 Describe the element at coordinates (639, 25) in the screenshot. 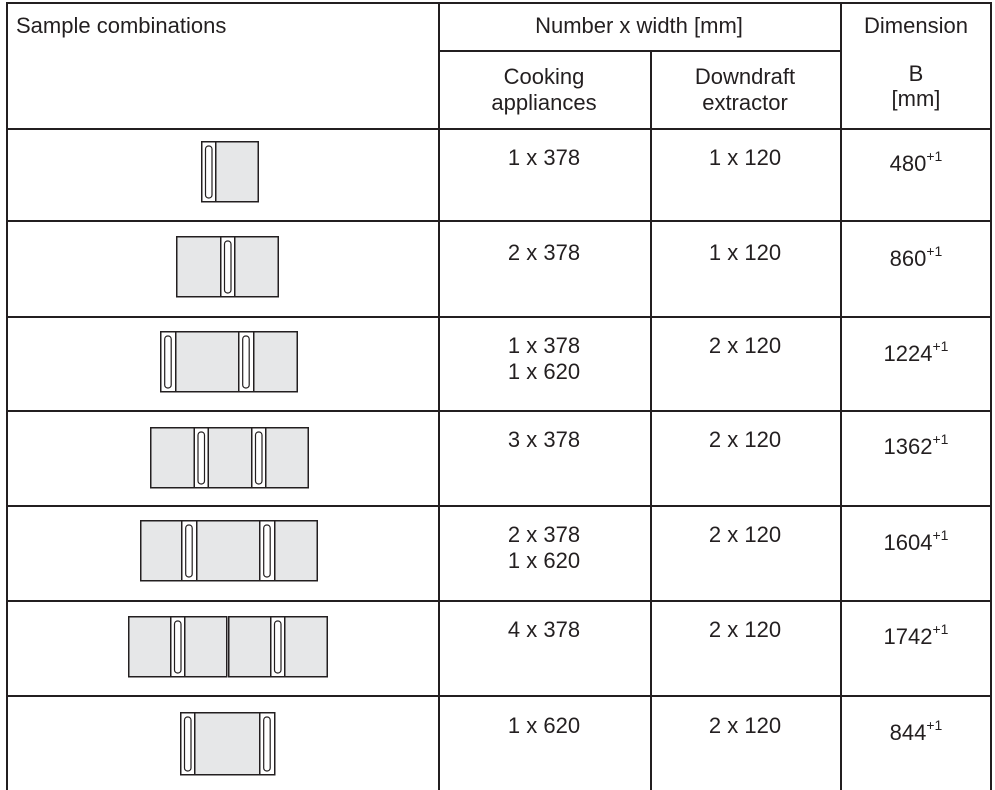

I see `header-number-width: Number x width [mm]` at that location.